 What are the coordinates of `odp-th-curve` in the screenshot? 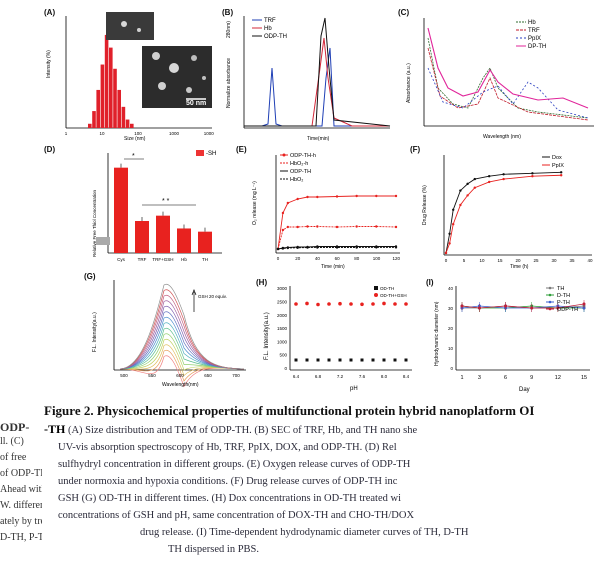 It's located at (317, 72).